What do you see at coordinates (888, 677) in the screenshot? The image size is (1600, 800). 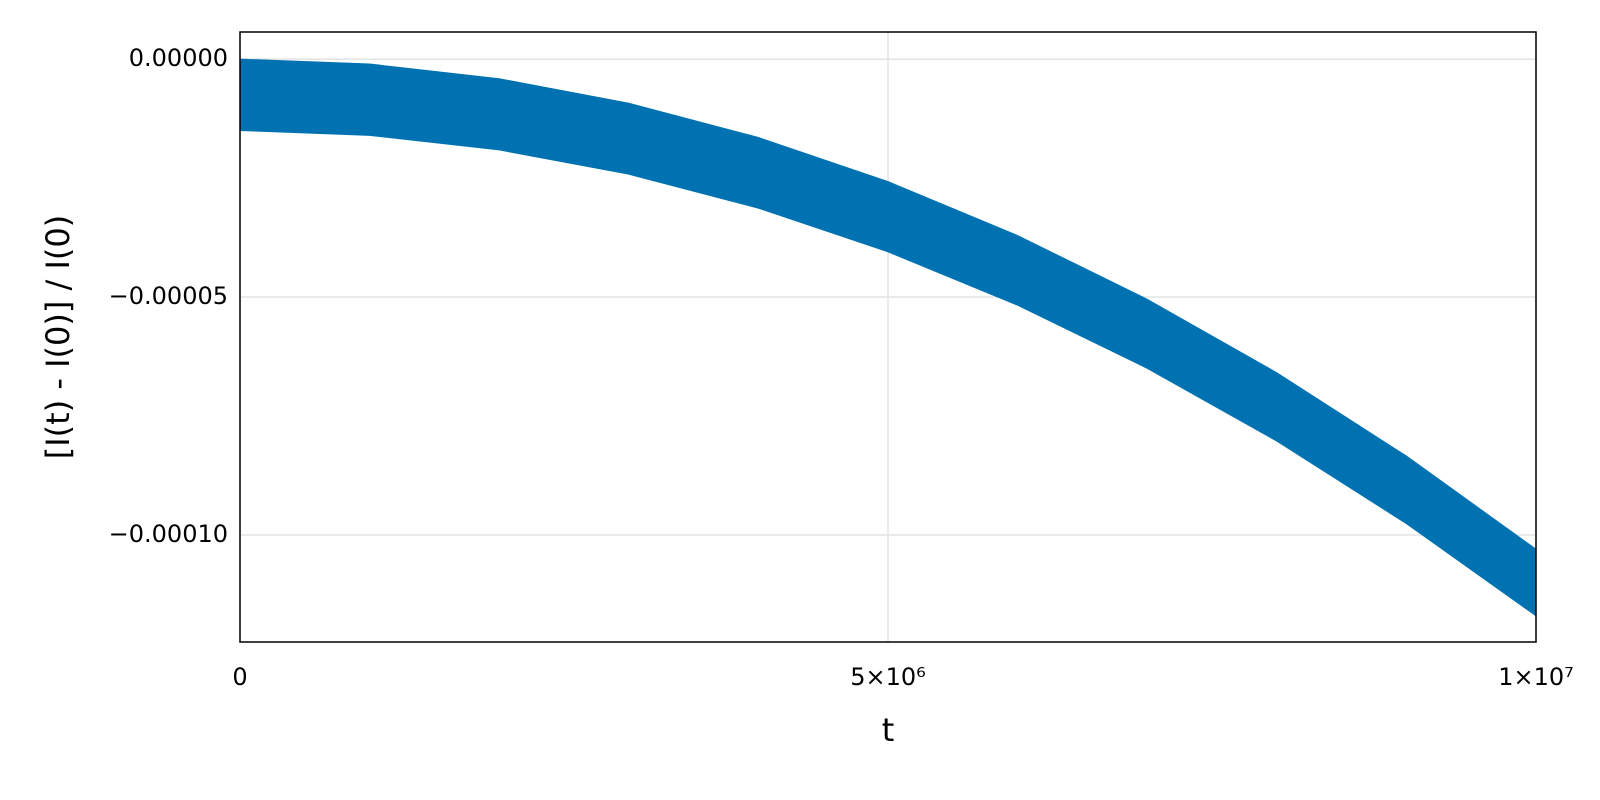 I see `x-tick-label: 5×10⁶` at bounding box center [888, 677].